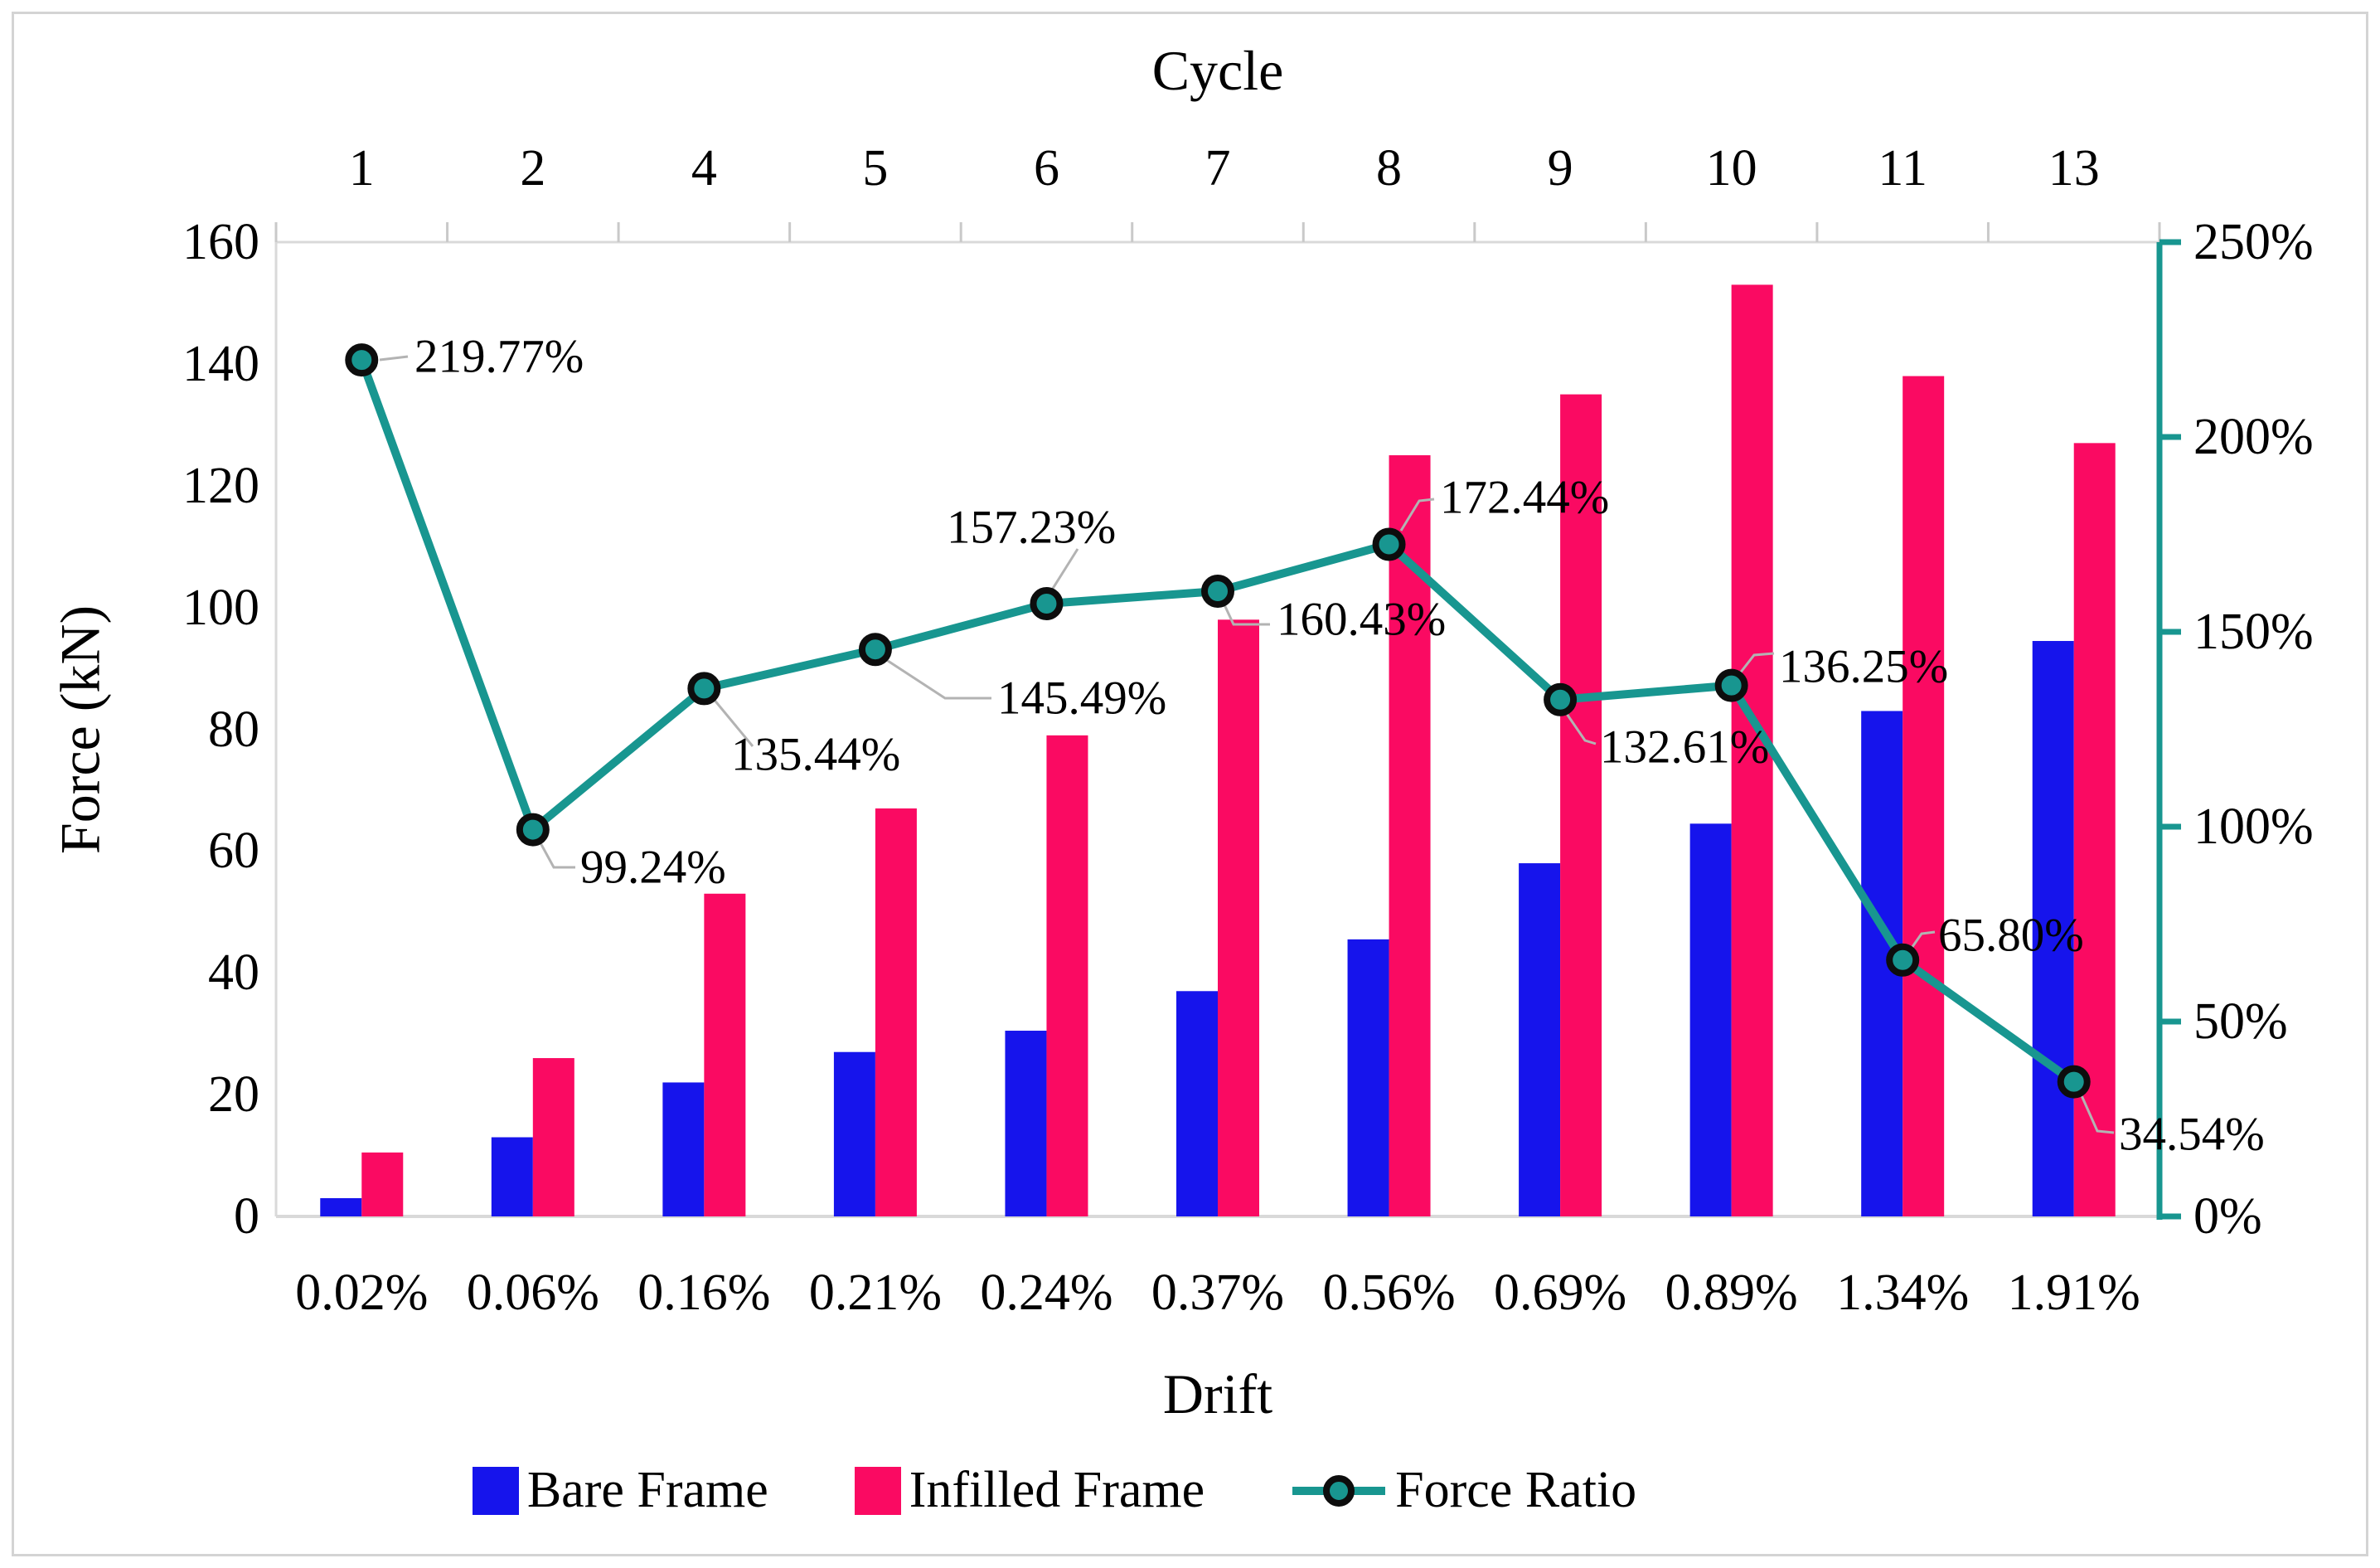  Describe the element at coordinates (1217, 70) in the screenshot. I see `top-axis-title: Cycle` at that location.